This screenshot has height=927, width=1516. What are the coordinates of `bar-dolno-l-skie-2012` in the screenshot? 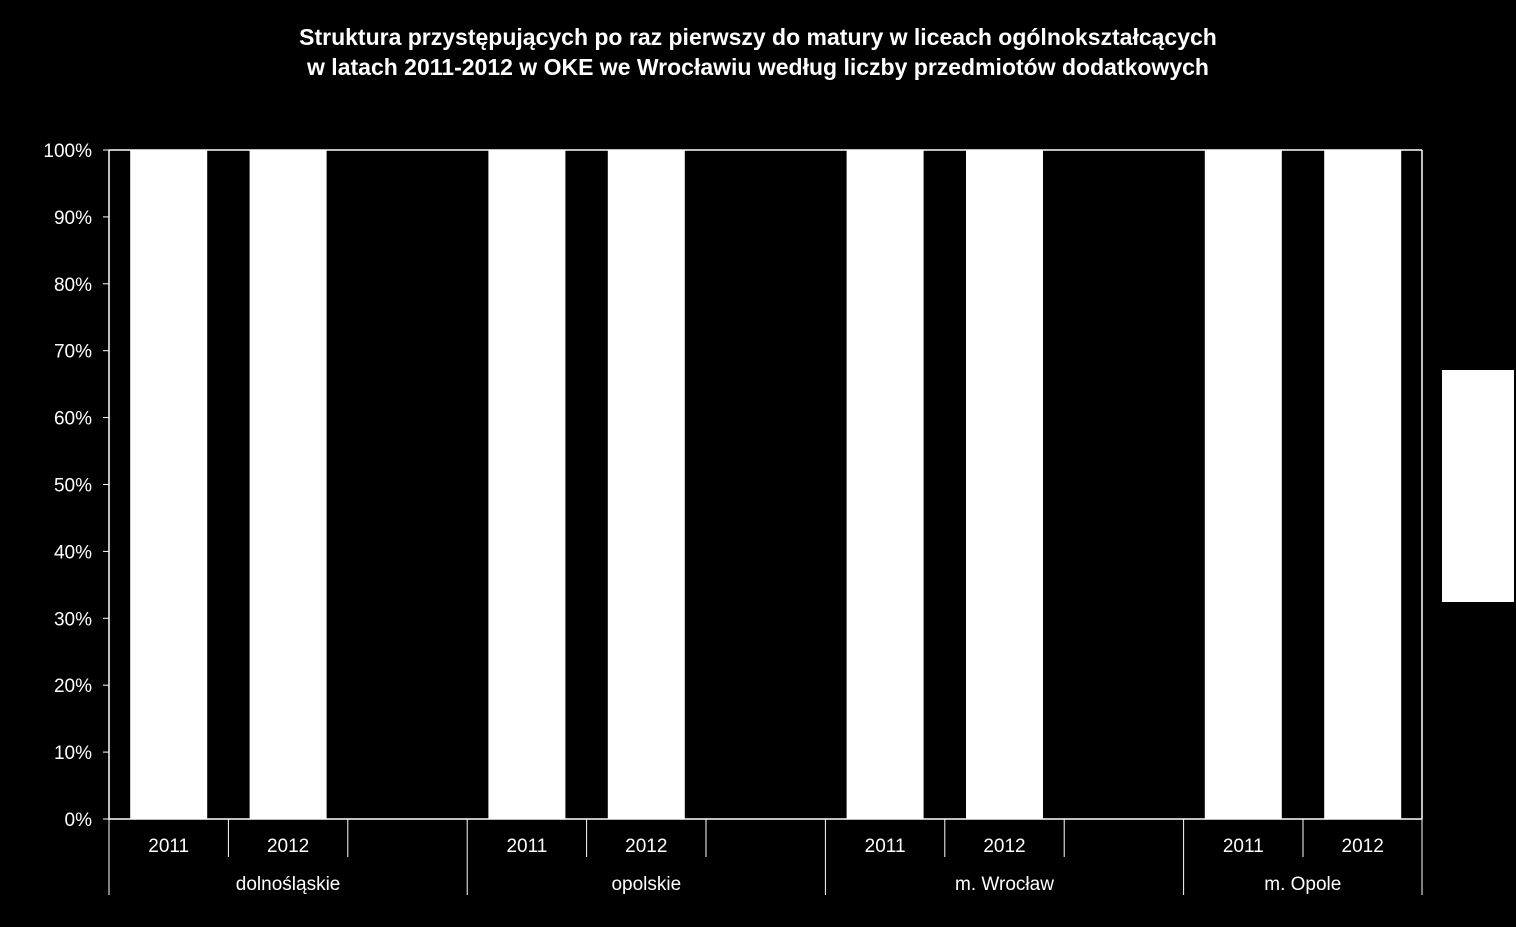 It's located at (288, 484).